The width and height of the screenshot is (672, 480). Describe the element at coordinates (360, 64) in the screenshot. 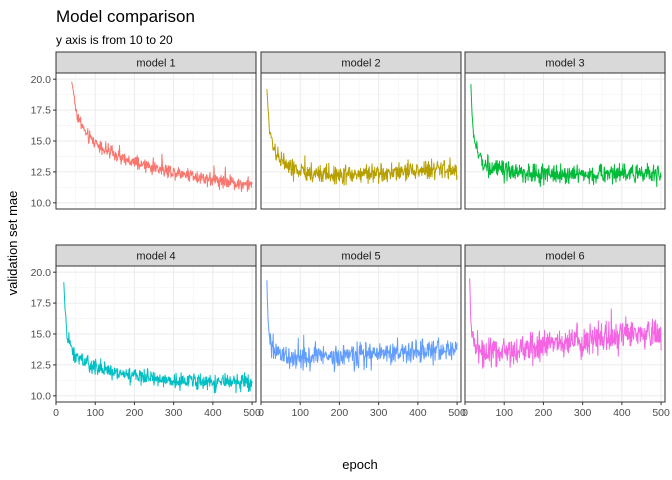

I see `facet-strip-label: model 2` at that location.